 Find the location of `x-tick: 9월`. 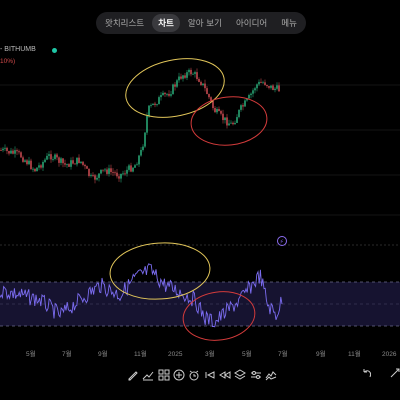

x-tick: 9월 is located at coordinates (103, 353).